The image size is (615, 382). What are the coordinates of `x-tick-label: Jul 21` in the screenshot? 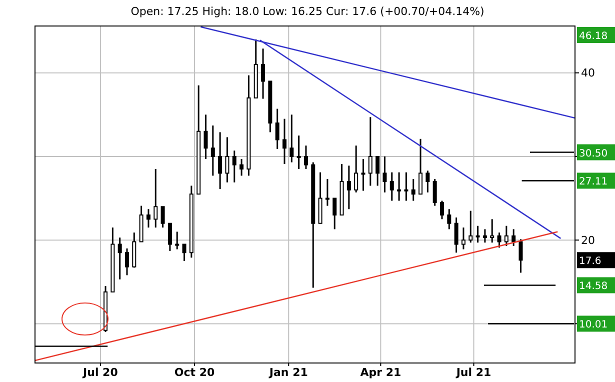 It's located at (473, 372).